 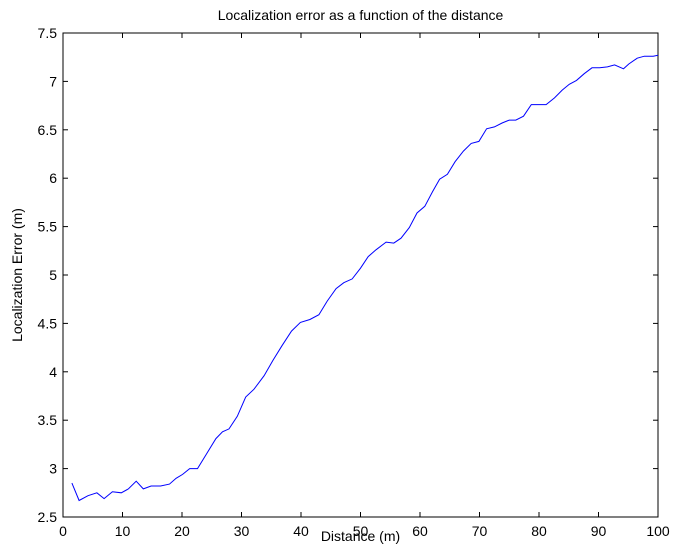 What do you see at coordinates (48, 130) in the screenshot?
I see `y-tick-label: 6.5` at bounding box center [48, 130].